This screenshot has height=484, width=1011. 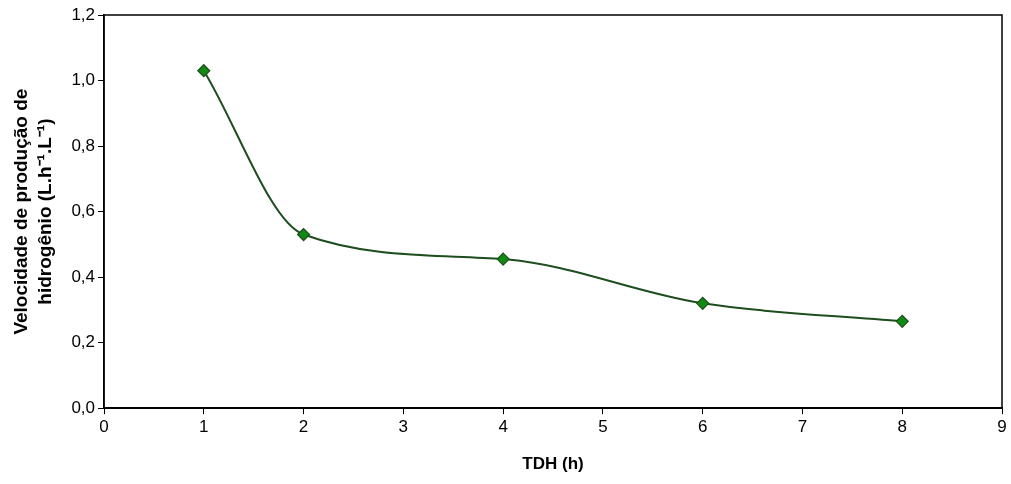 What do you see at coordinates (204, 427) in the screenshot?
I see `x-tick-label: 1` at bounding box center [204, 427].